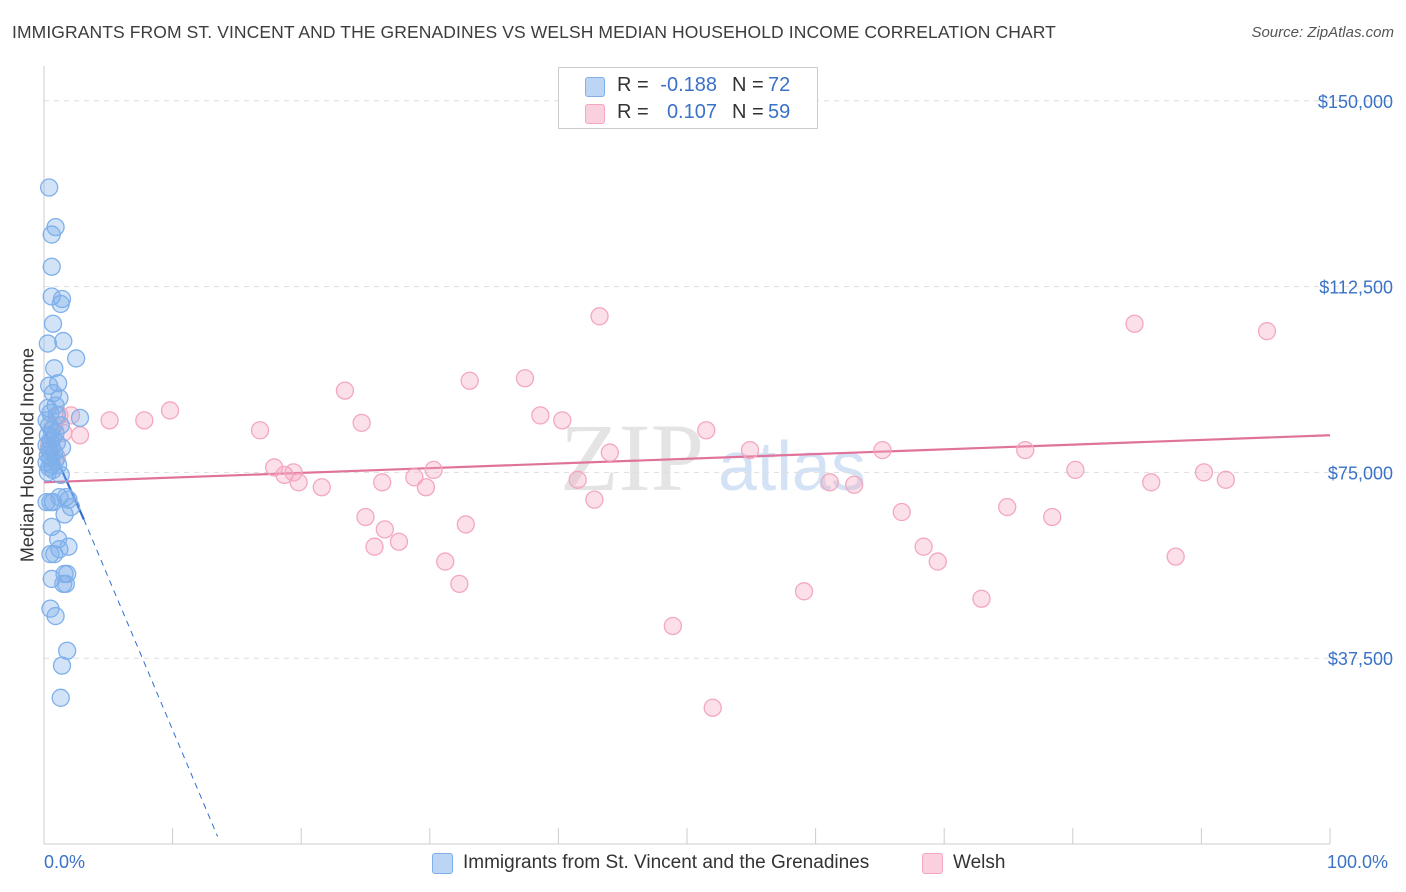 This screenshot has width=1406, height=892. Describe the element at coordinates (779, 112) in the screenshot. I see `n-value: 59` at that location.